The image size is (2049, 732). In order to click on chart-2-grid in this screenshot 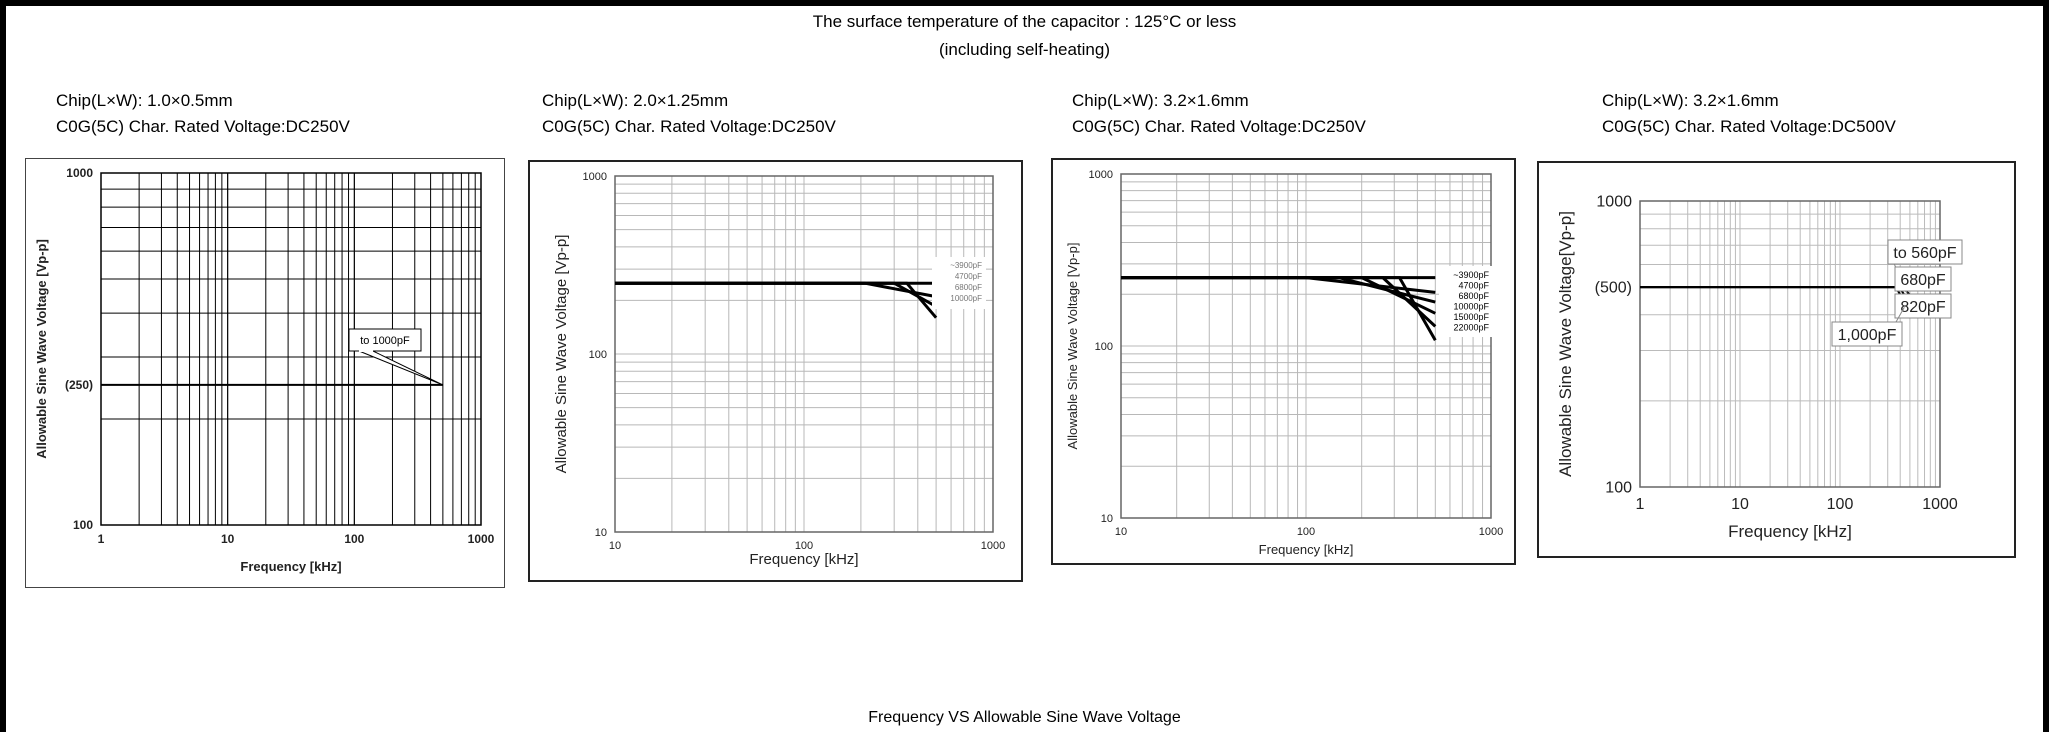, I will do `click(804, 354)`.